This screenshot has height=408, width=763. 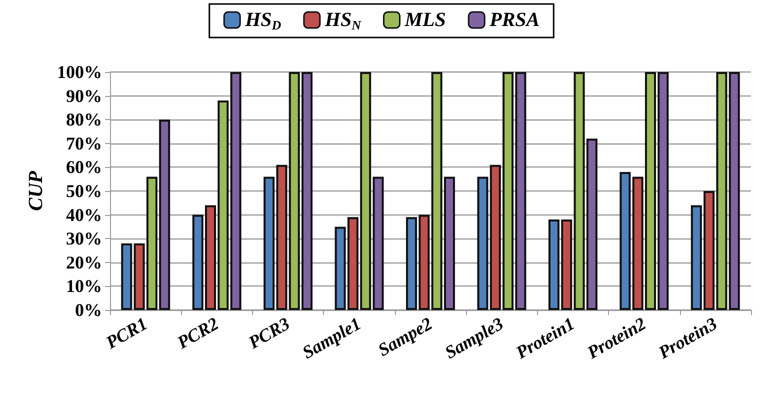 What do you see at coordinates (84, 191) in the screenshot?
I see `y-tick-label: 50%` at bounding box center [84, 191].